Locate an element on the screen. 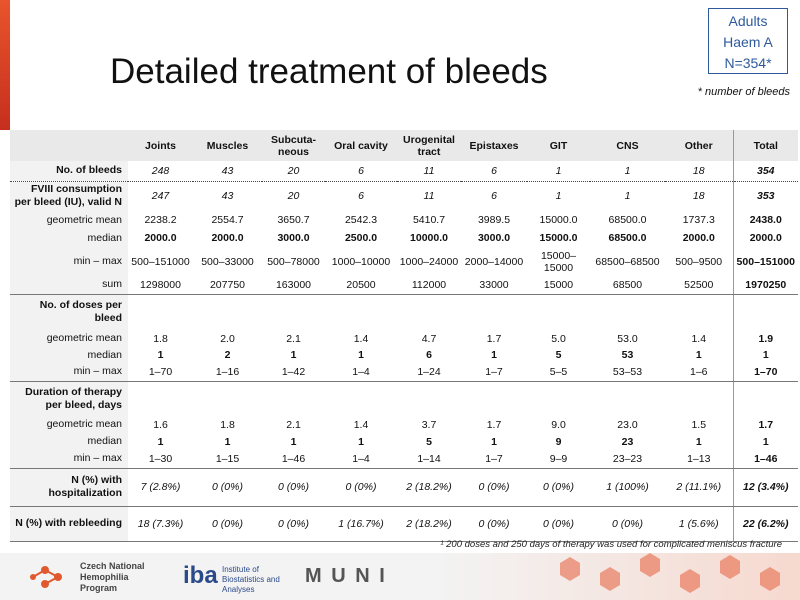 This screenshot has height=600, width=800. table-cell: 1.6 is located at coordinates (160, 424).